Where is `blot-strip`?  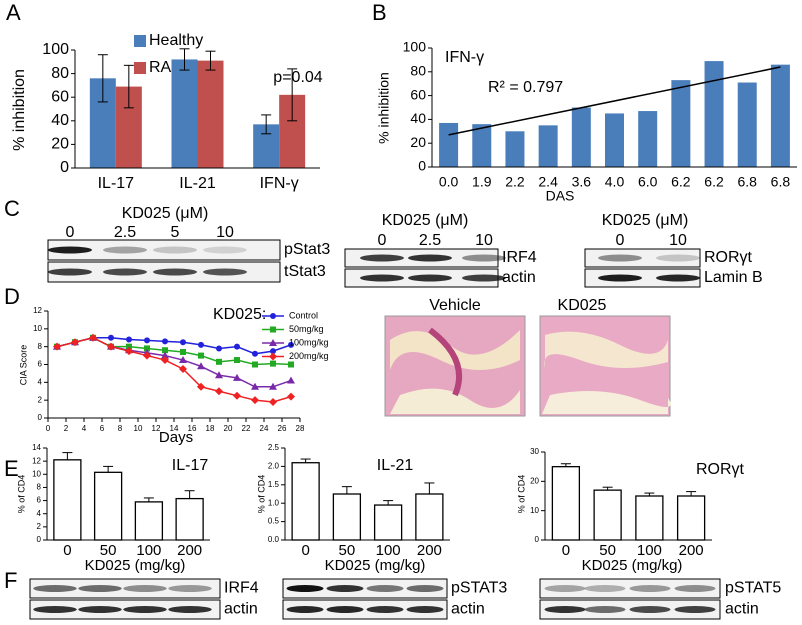 blot-strip is located at coordinates (365, 609).